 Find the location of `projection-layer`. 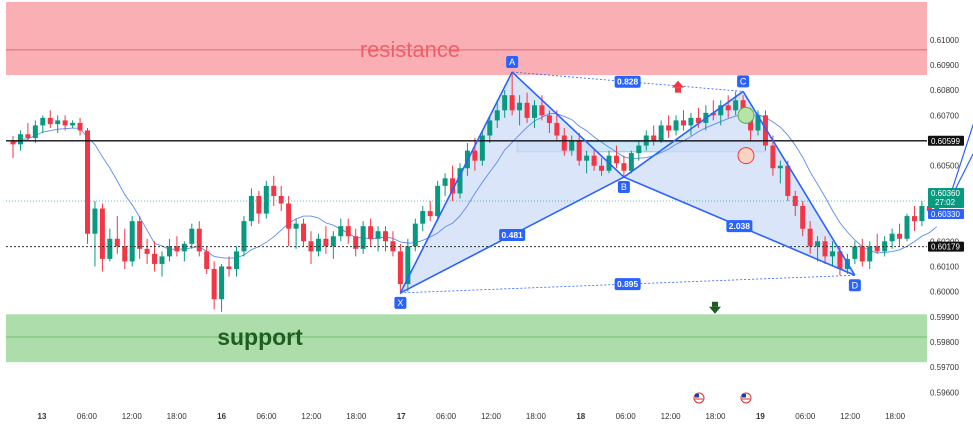

projection-layer is located at coordinates (959, 187).